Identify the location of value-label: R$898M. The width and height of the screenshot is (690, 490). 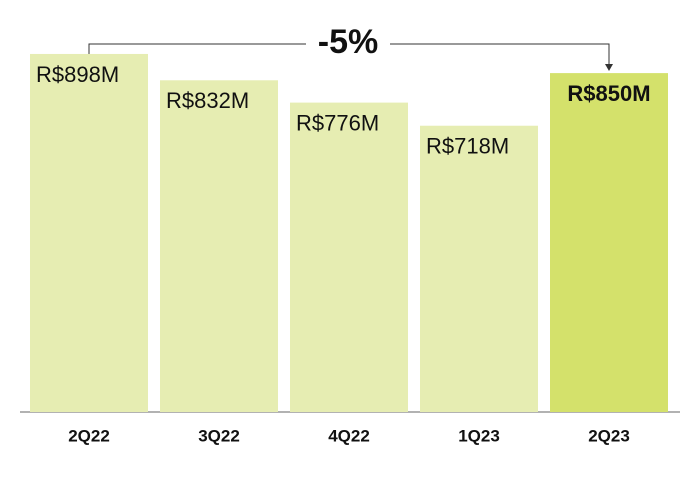
(77, 74).